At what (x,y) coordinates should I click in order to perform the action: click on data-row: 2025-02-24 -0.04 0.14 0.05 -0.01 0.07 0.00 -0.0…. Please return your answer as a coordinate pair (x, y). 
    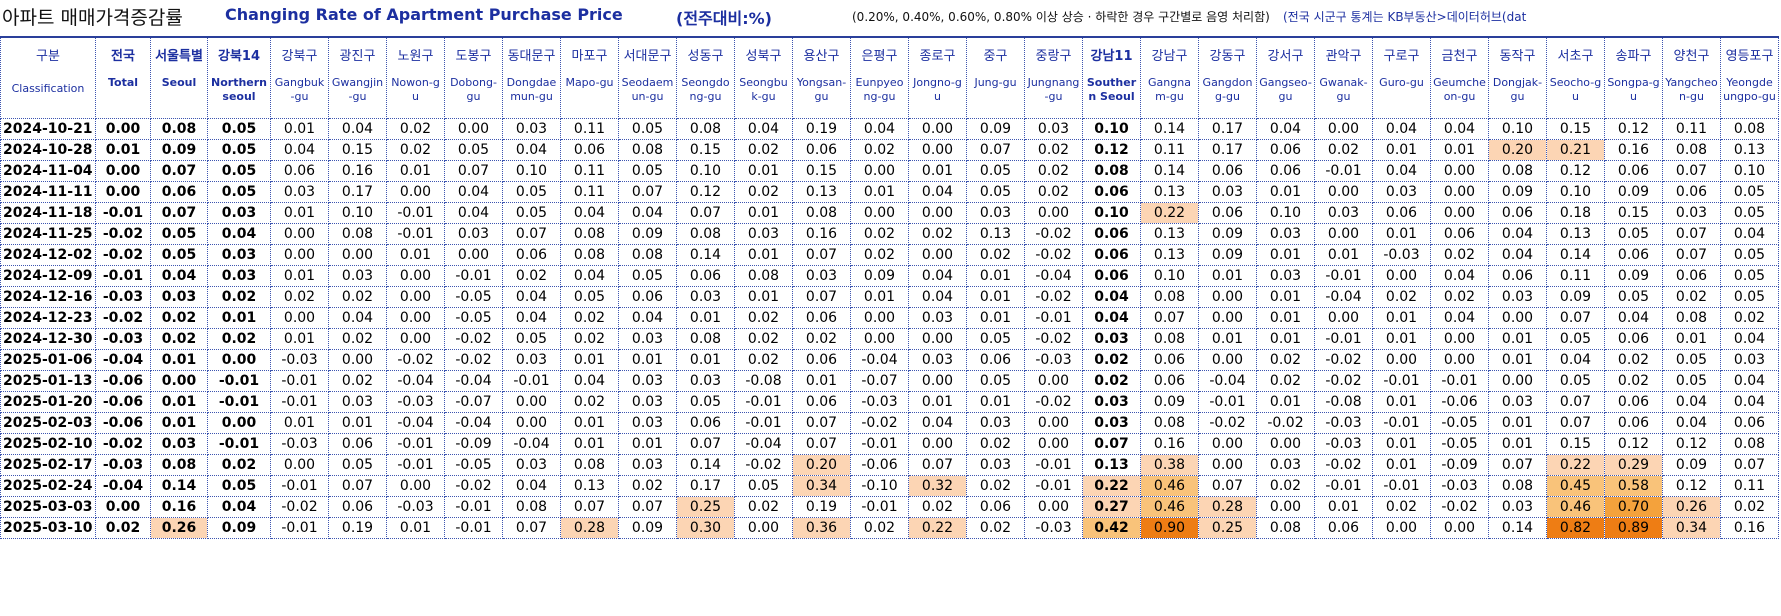
    Looking at the image, I should click on (889, 486).